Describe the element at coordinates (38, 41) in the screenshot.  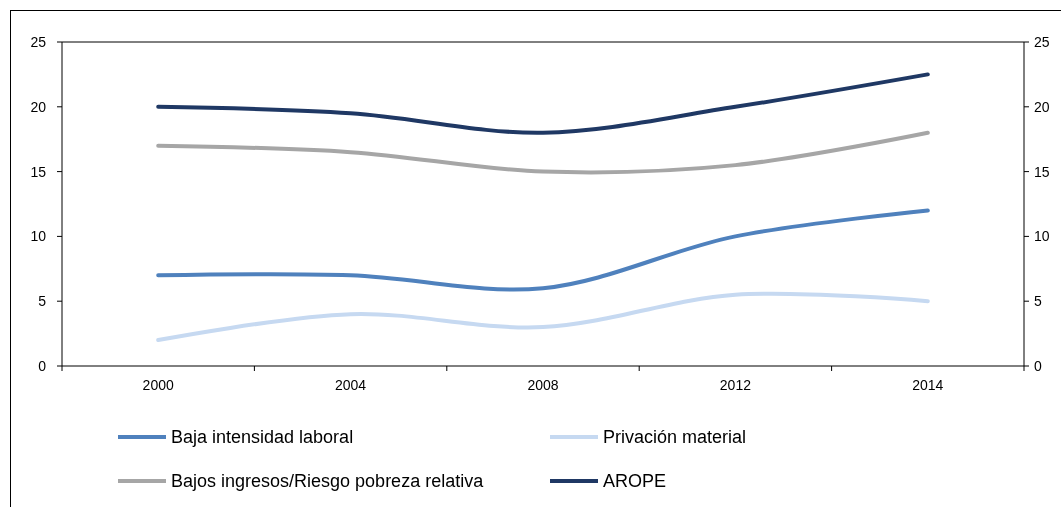
I see `y-tick-label: 25` at that location.